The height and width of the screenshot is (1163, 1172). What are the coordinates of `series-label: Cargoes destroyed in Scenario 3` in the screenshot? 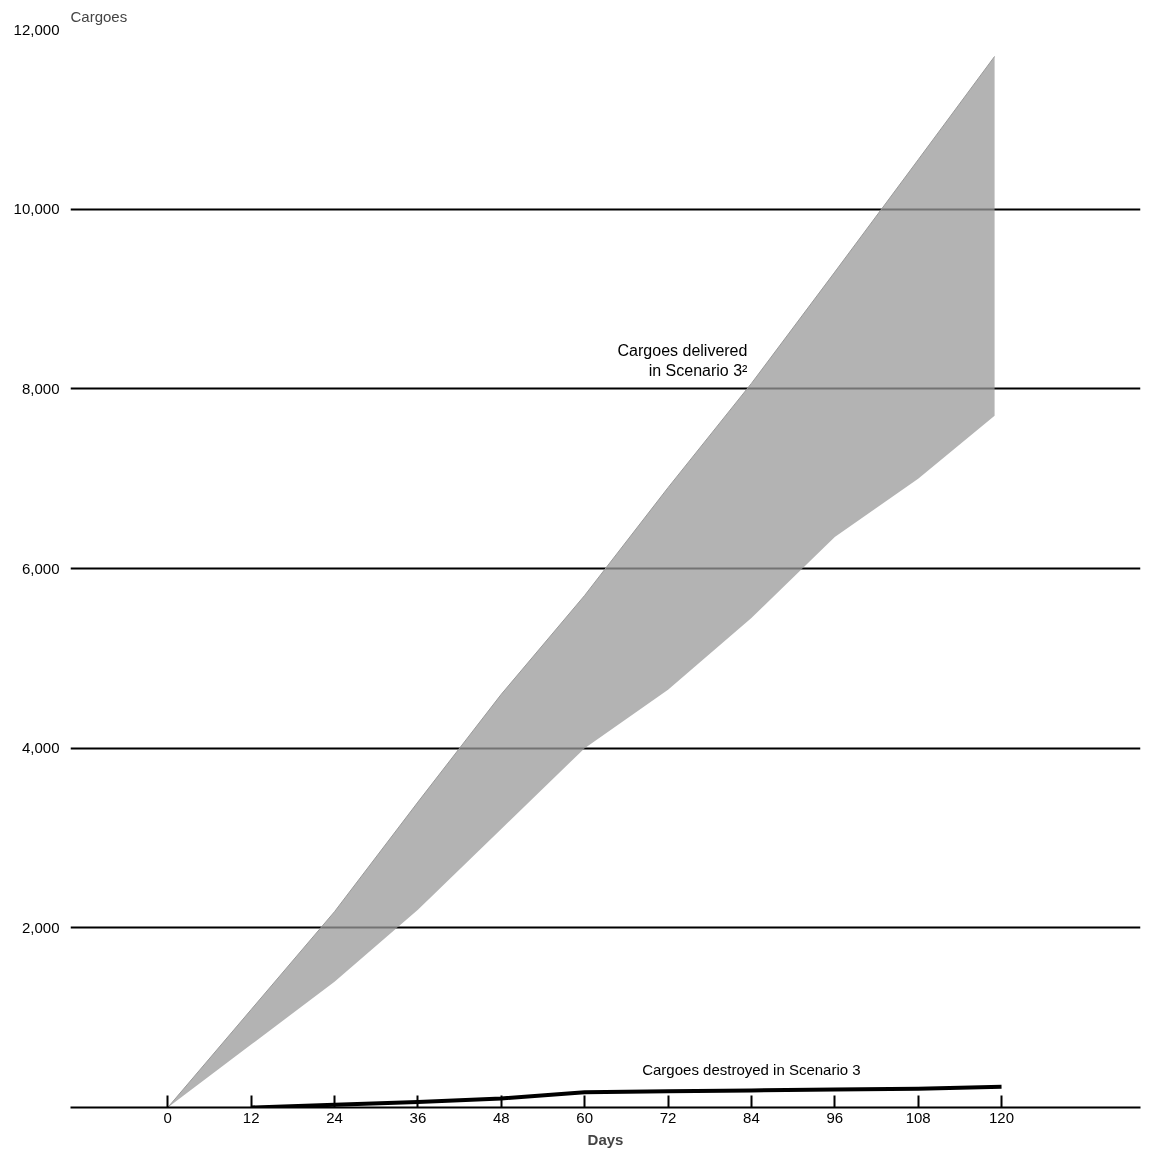 It's located at (751, 1070).